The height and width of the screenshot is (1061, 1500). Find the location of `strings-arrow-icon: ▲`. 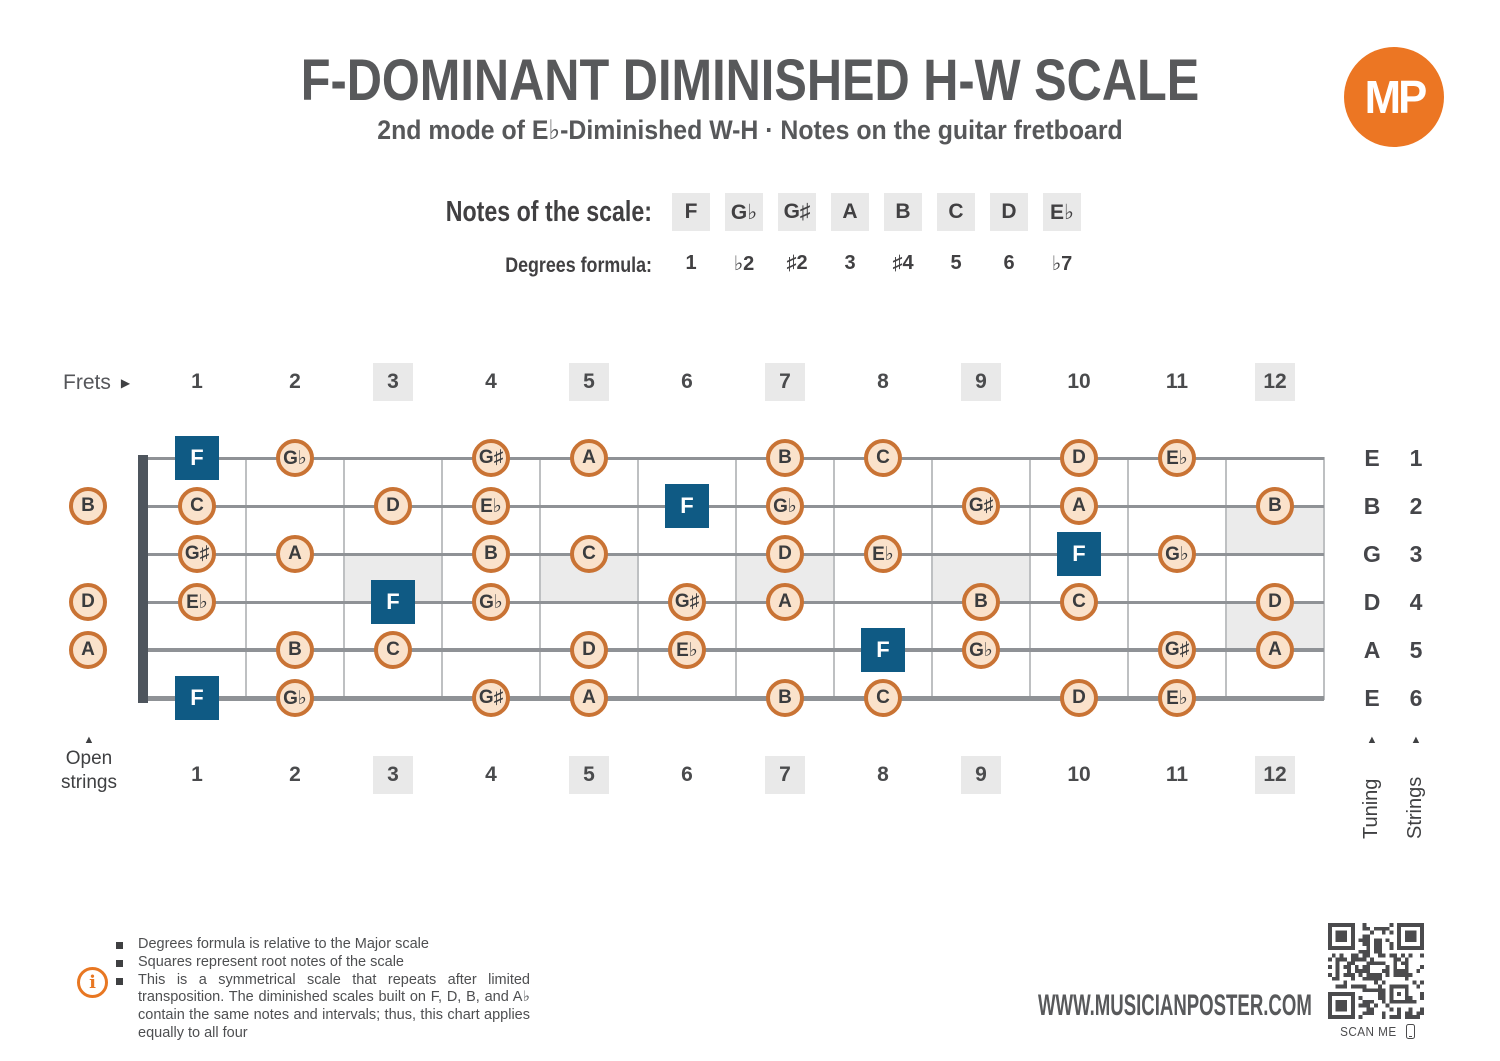

strings-arrow-icon: ▲ is located at coordinates (1416, 740).